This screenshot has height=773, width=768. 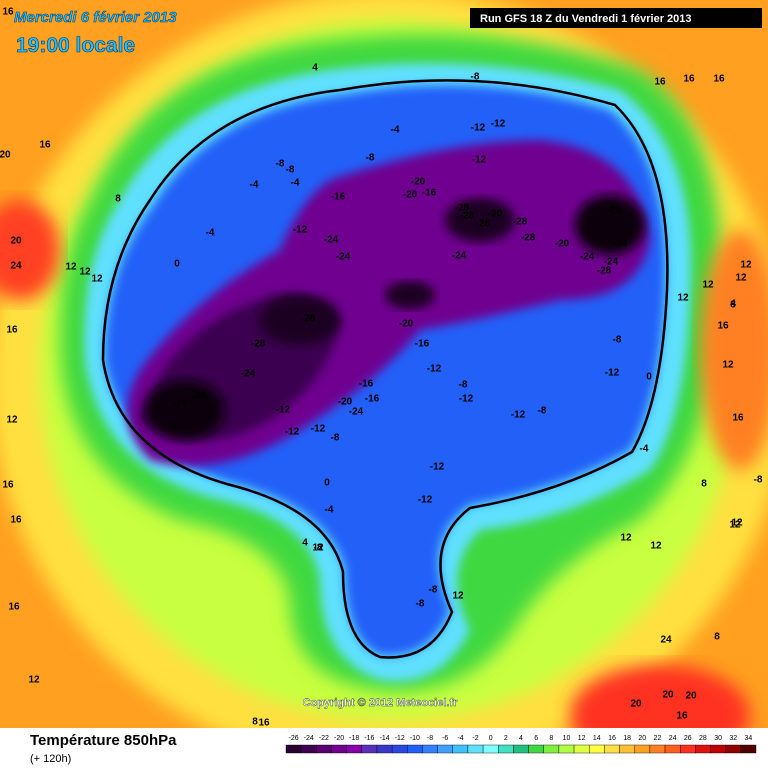 What do you see at coordinates (612, 738) in the screenshot?
I see `legend-tick-label: 16` at bounding box center [612, 738].